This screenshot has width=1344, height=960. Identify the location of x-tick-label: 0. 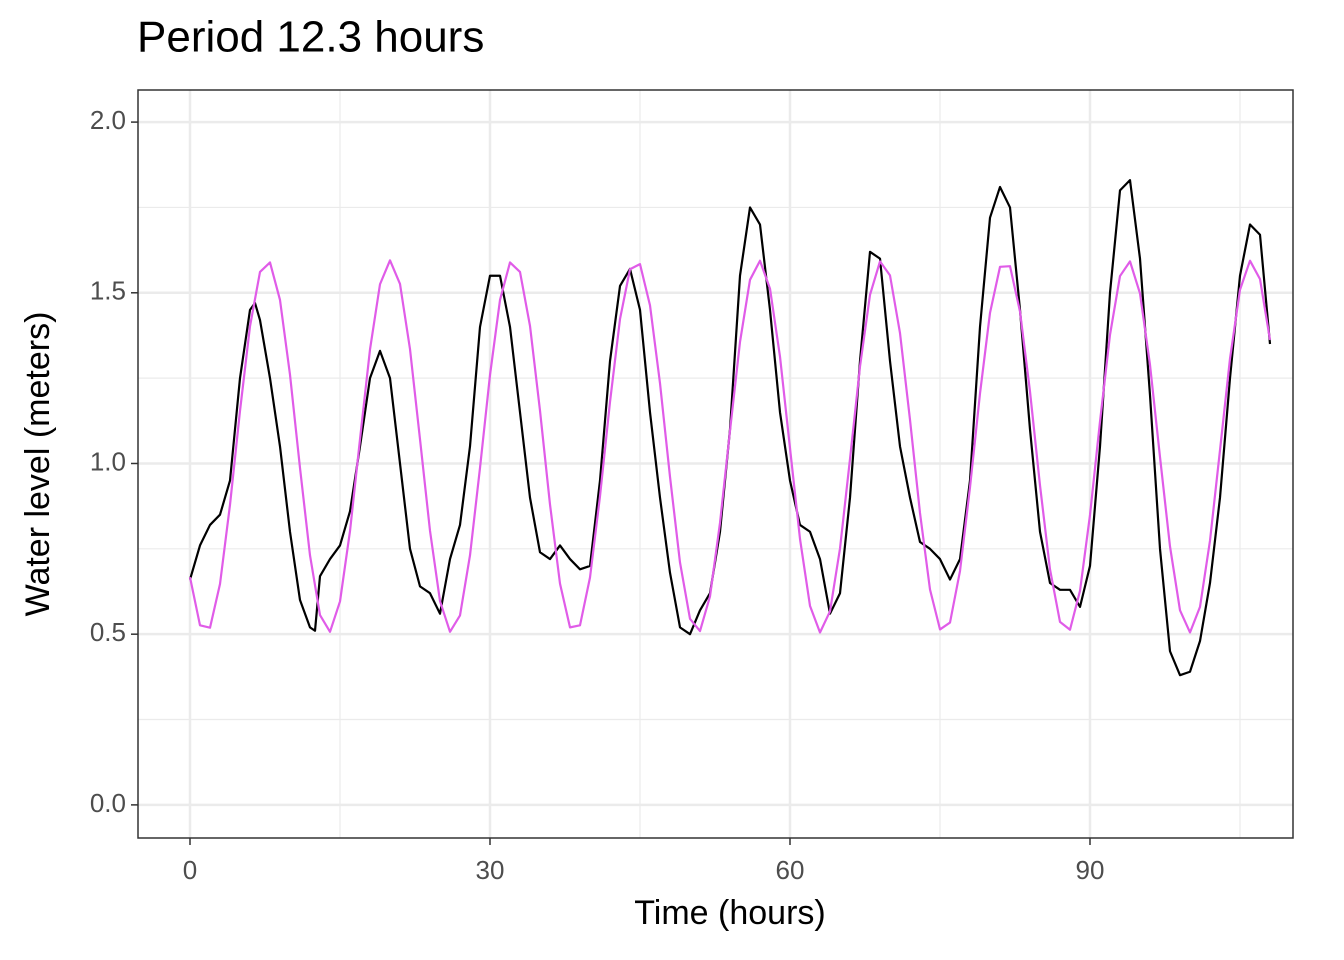
(190, 870).